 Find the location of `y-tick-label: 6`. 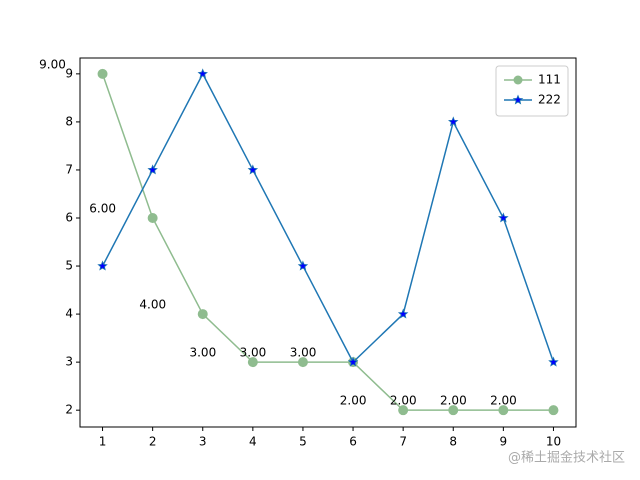

y-tick-label: 6 is located at coordinates (69, 217).